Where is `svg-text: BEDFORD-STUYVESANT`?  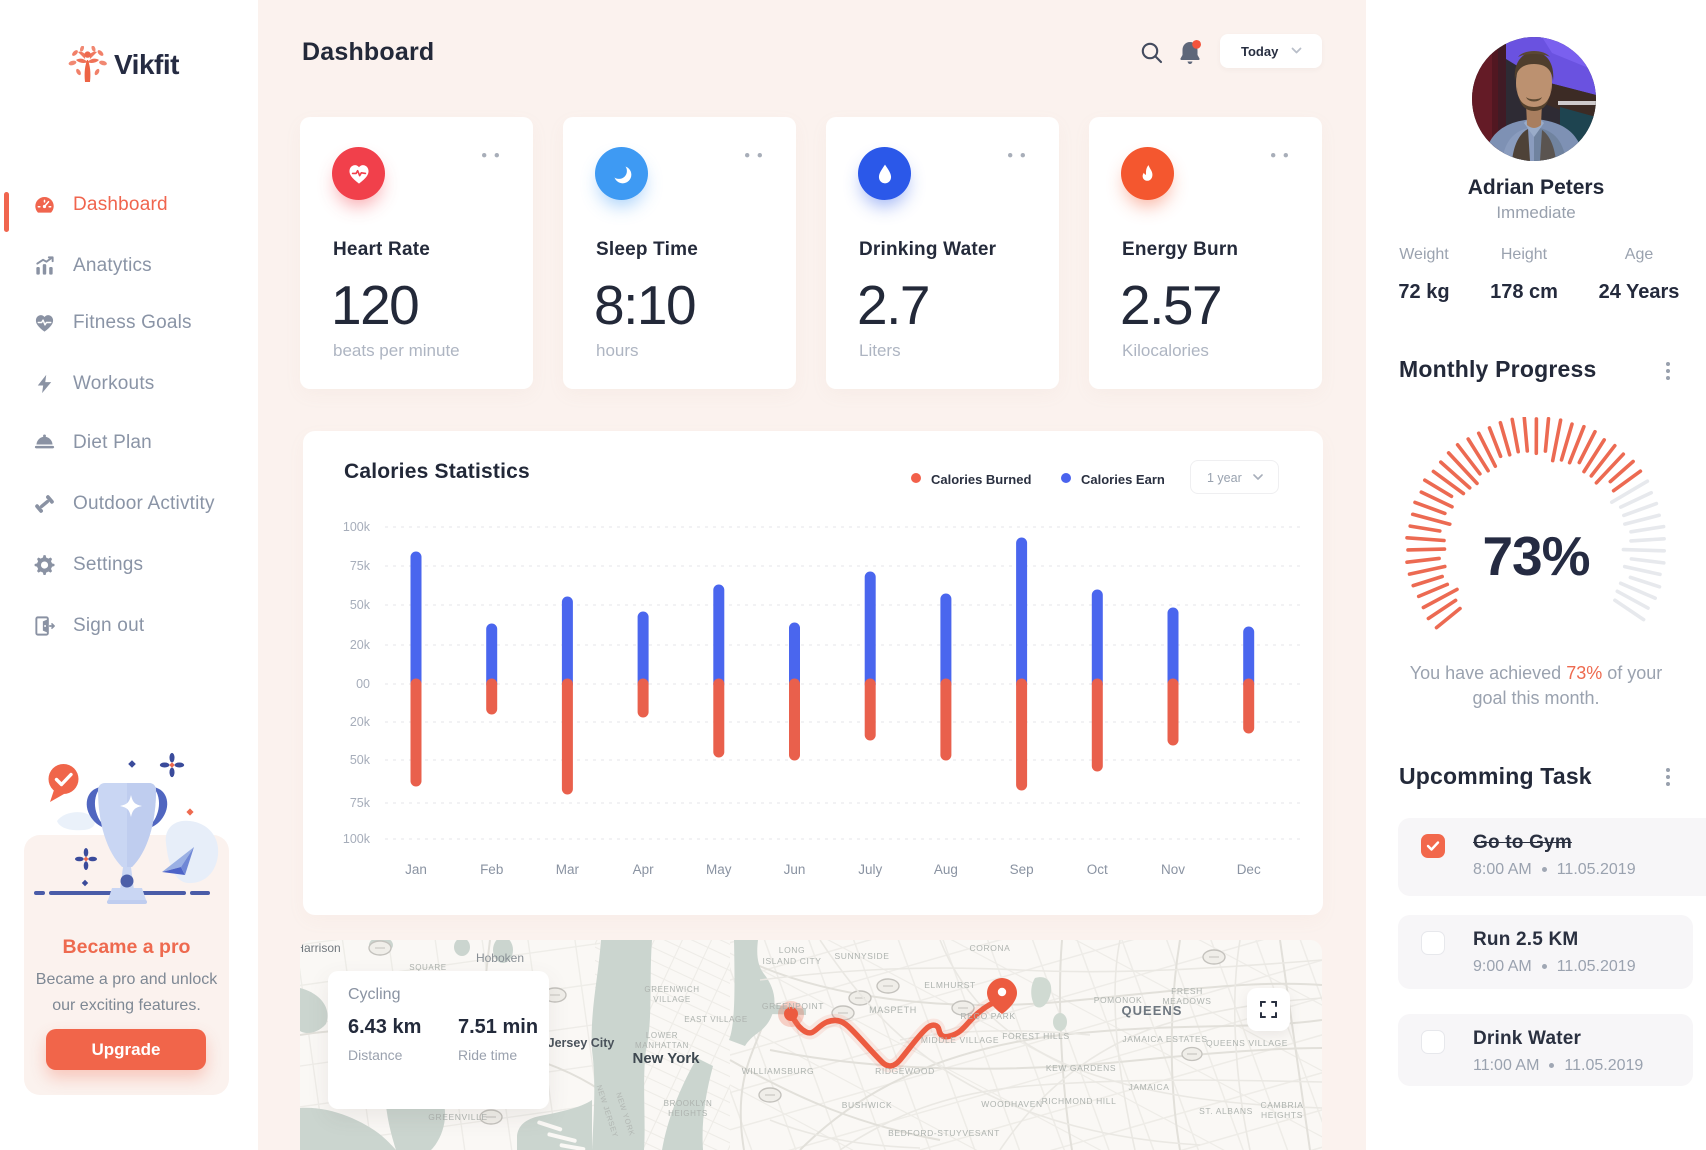
svg-text: BEDFORD-STUYVESANT is located at coordinates (944, 1133).